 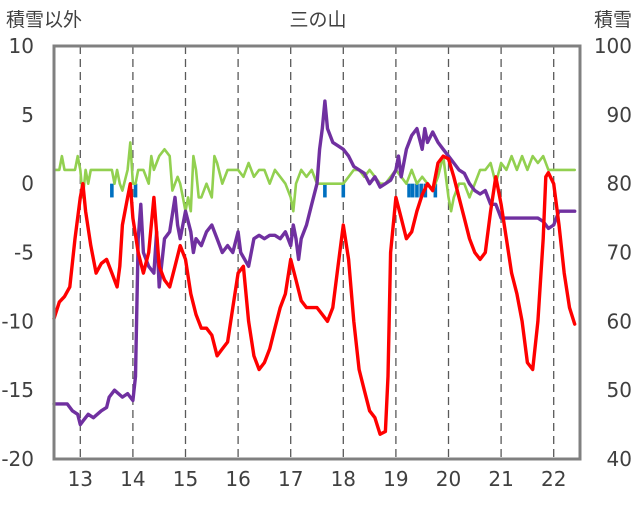 I want to click on left-tick-label: -10, so click(x=17, y=321).